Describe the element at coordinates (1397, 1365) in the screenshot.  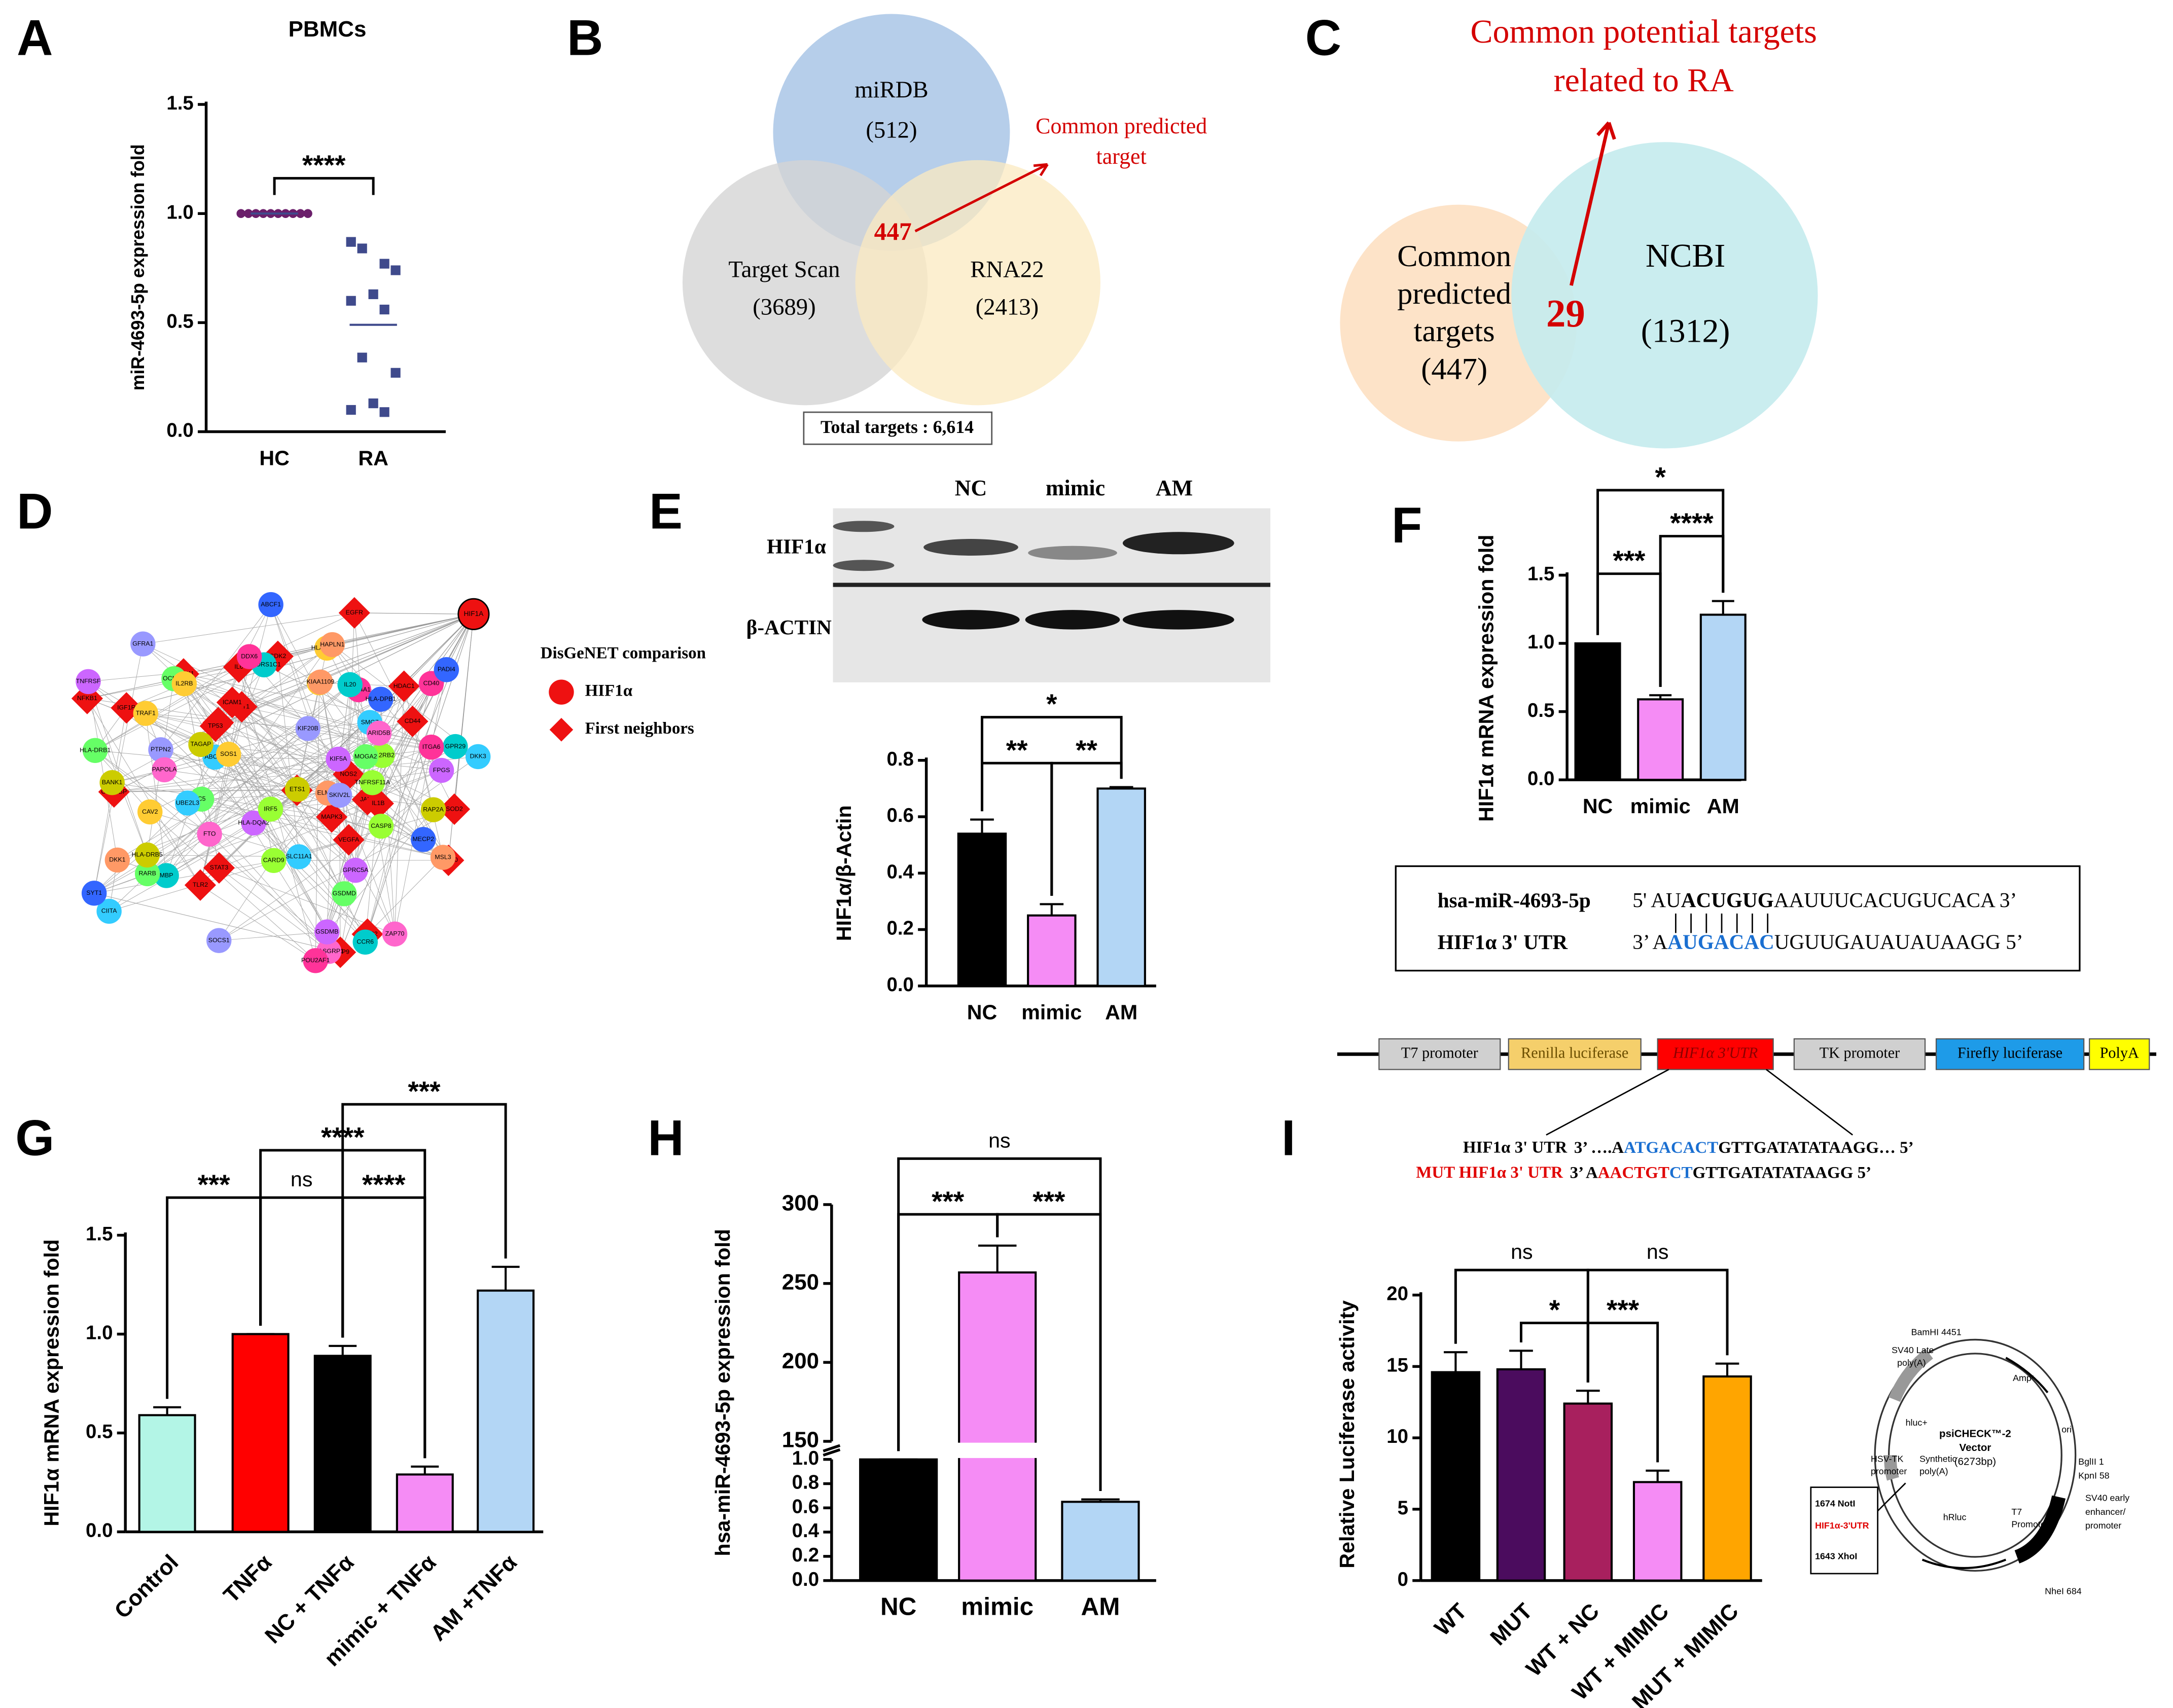
I see `y-tick-label: 15` at that location.